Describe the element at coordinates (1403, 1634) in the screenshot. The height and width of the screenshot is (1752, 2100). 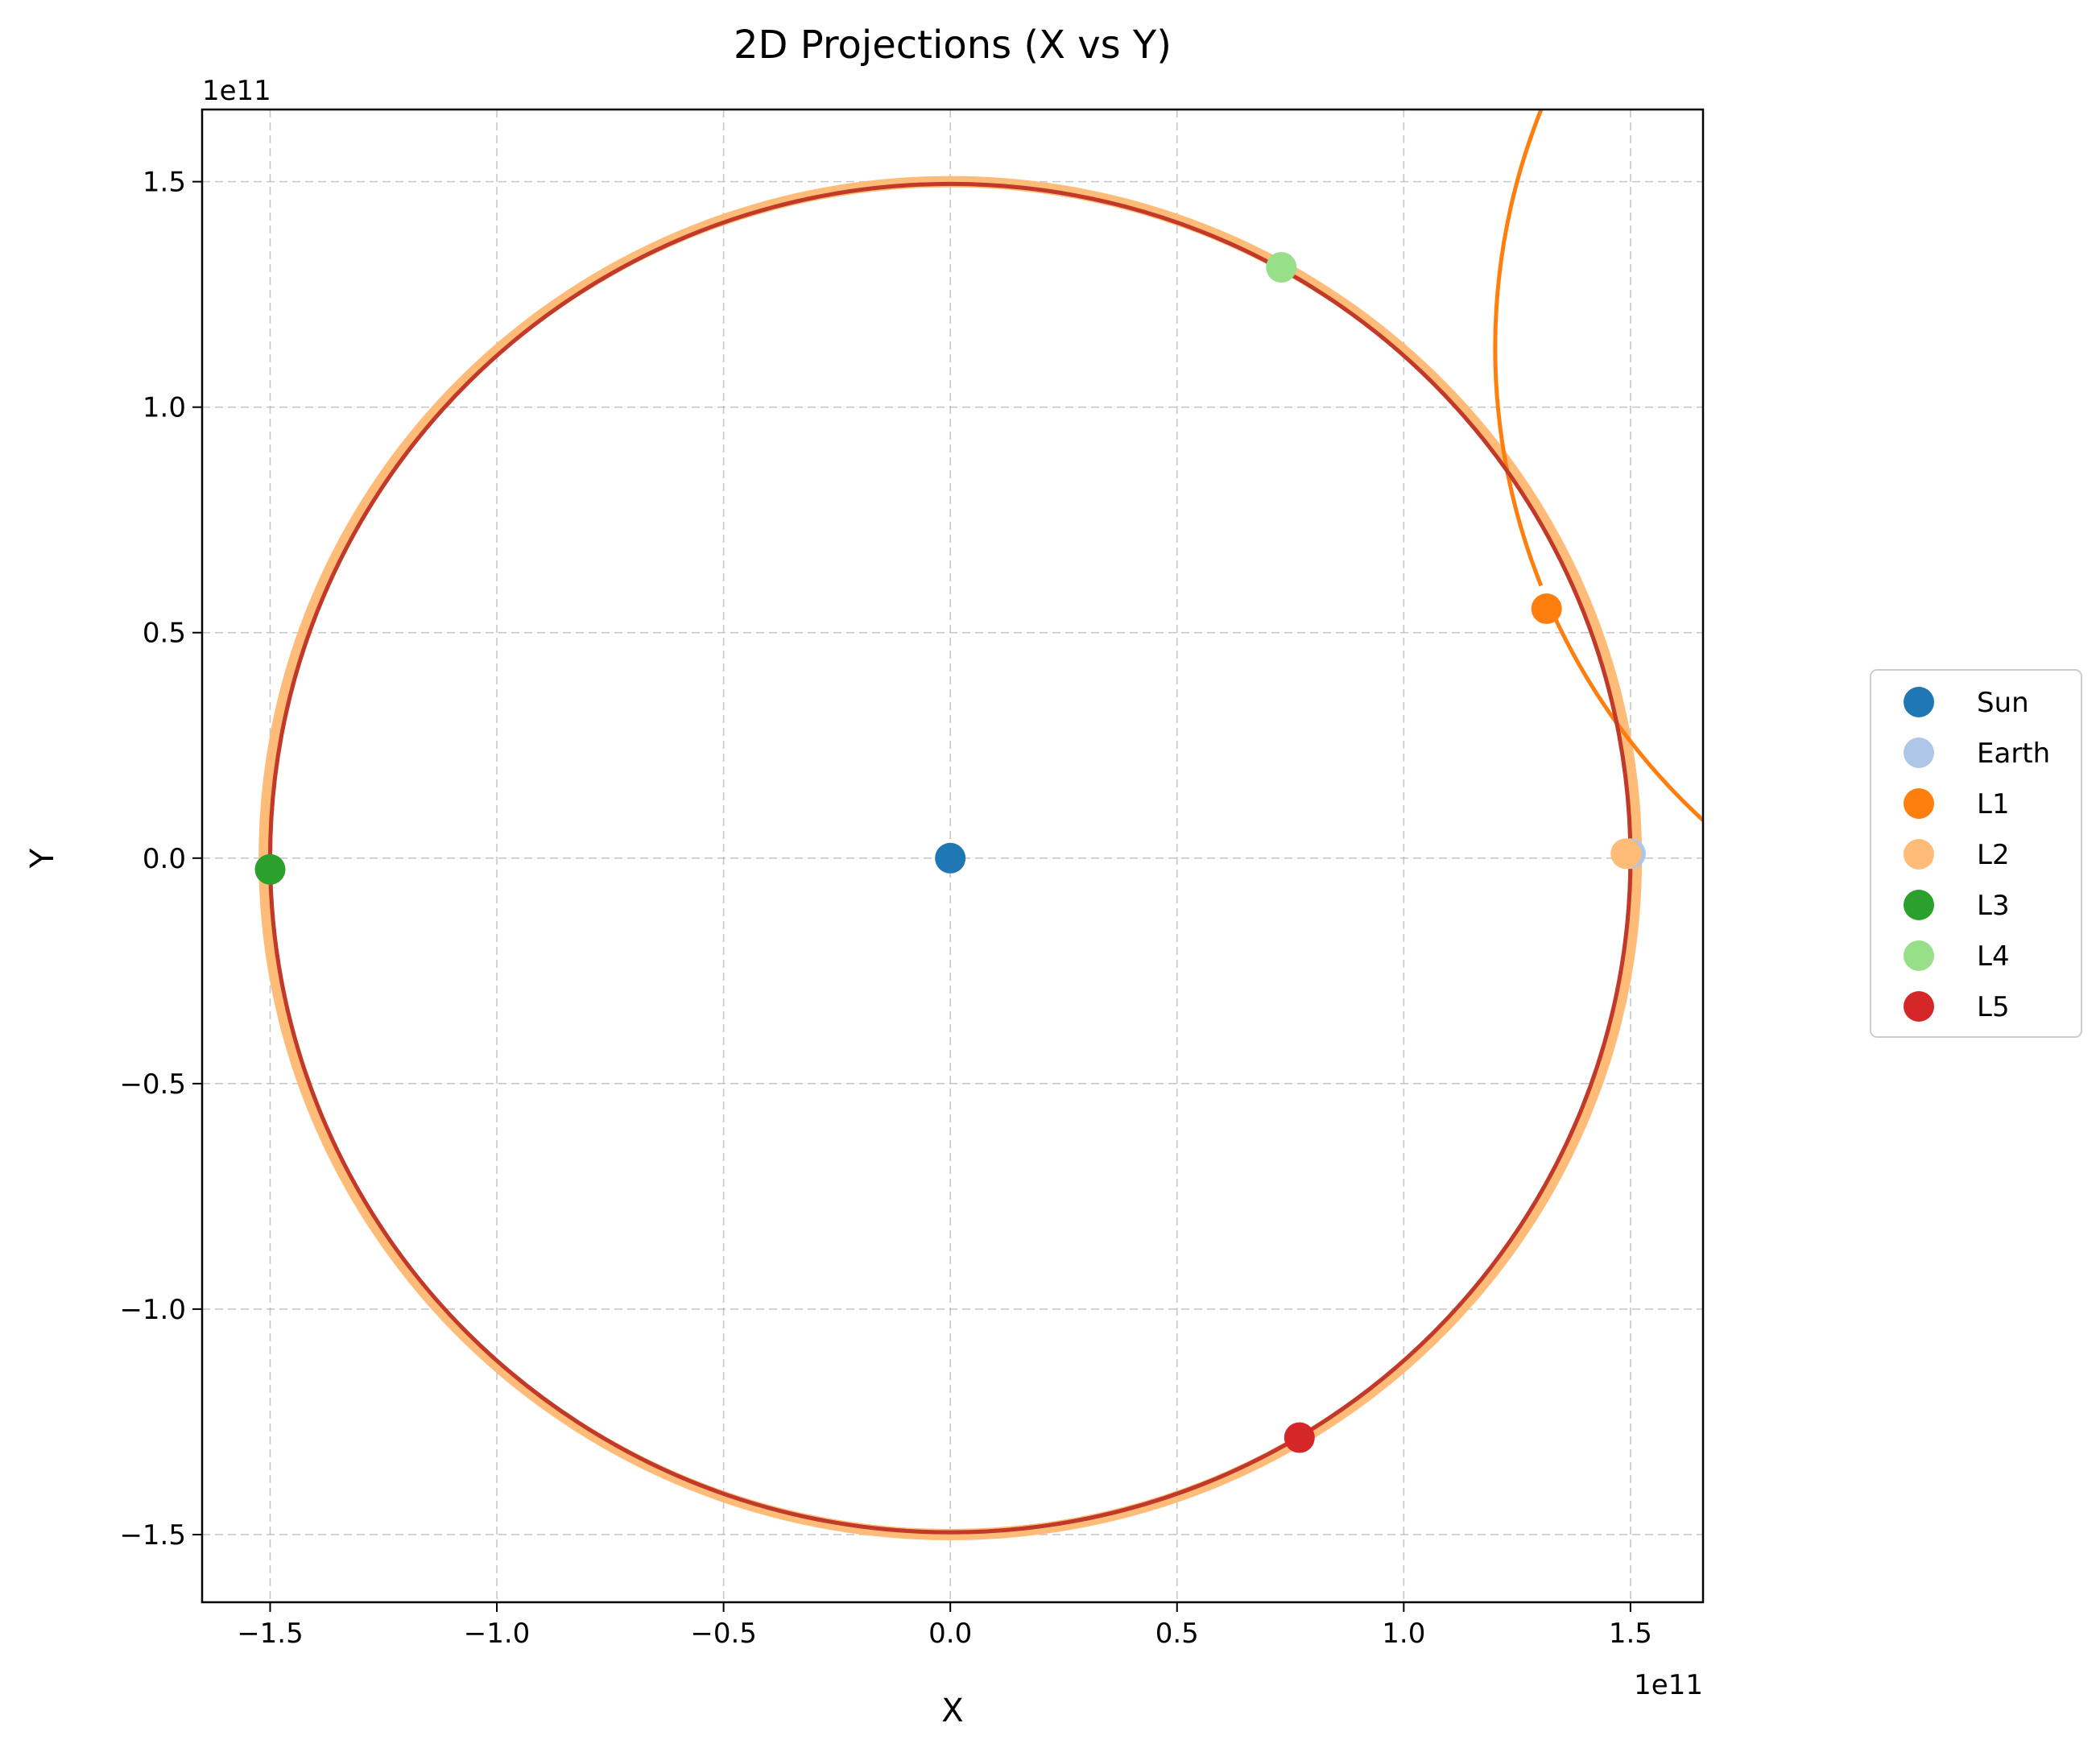
I see `x-tick-label-5: 1.0` at that location.